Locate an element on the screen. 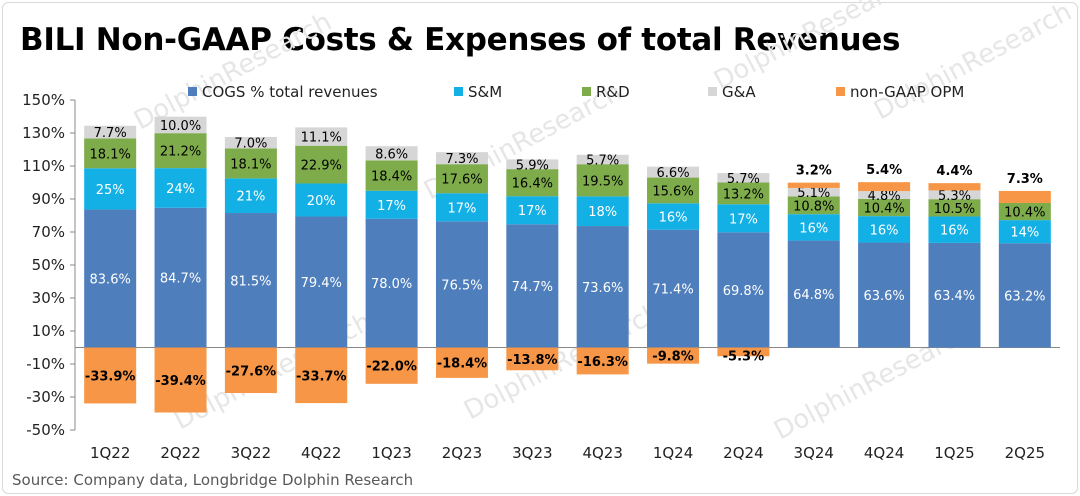 This screenshot has width=1080, height=496. label-opm: -13.8% is located at coordinates (532, 360).